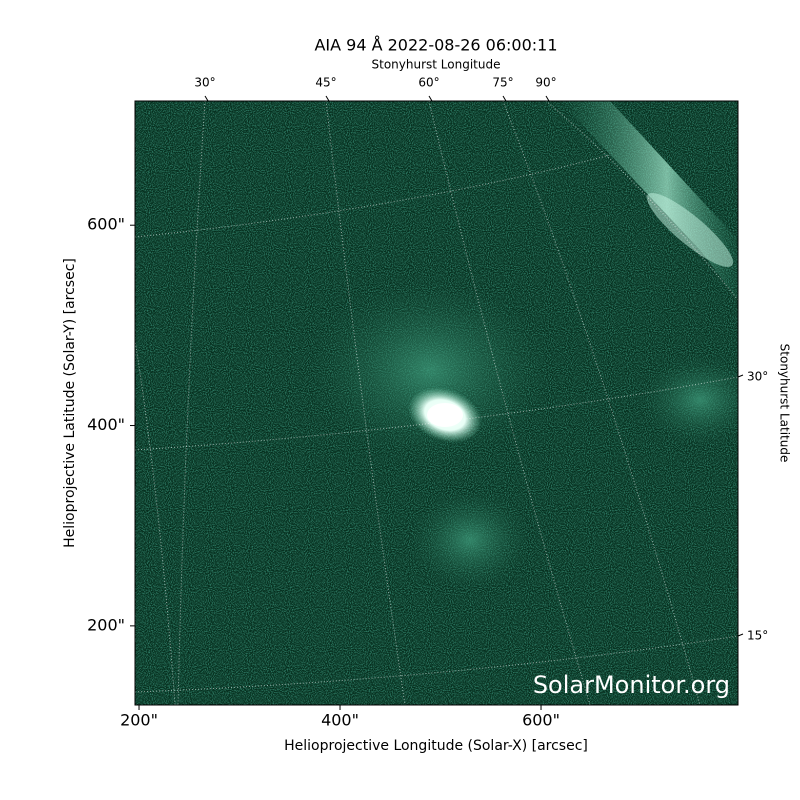 The width and height of the screenshot is (800, 800). I want to click on y-tick-label: 600", so click(106, 224).